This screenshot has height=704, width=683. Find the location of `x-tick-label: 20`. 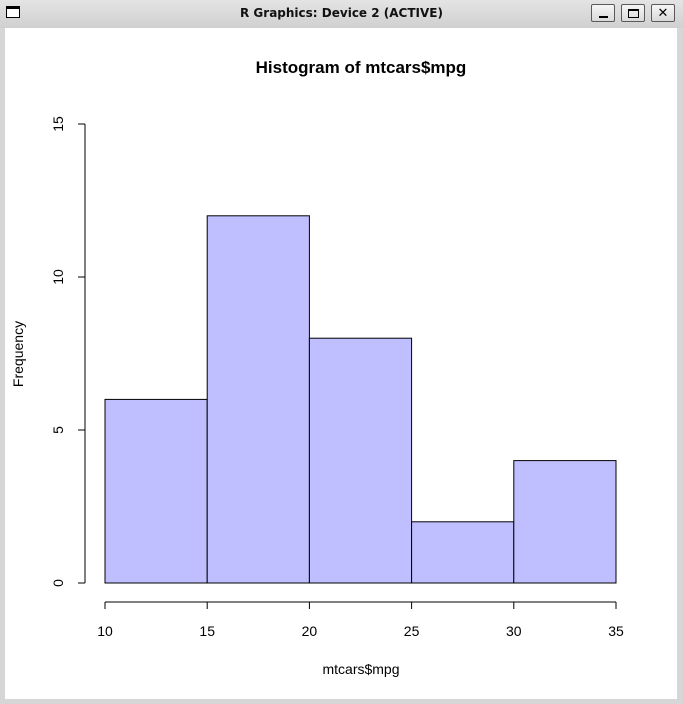

x-tick-label: 20 is located at coordinates (310, 631).